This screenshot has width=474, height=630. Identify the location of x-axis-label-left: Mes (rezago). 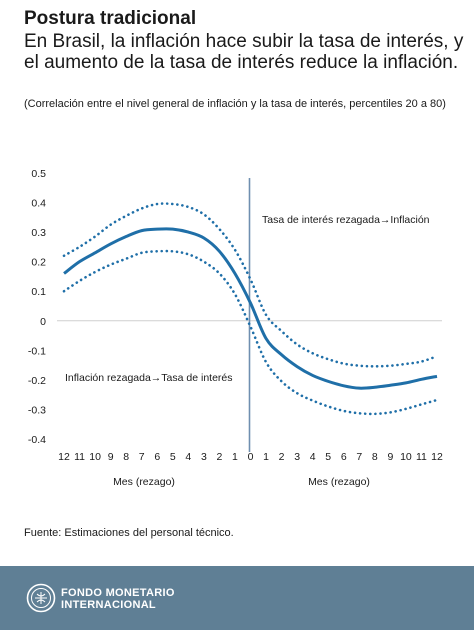
(144, 482).